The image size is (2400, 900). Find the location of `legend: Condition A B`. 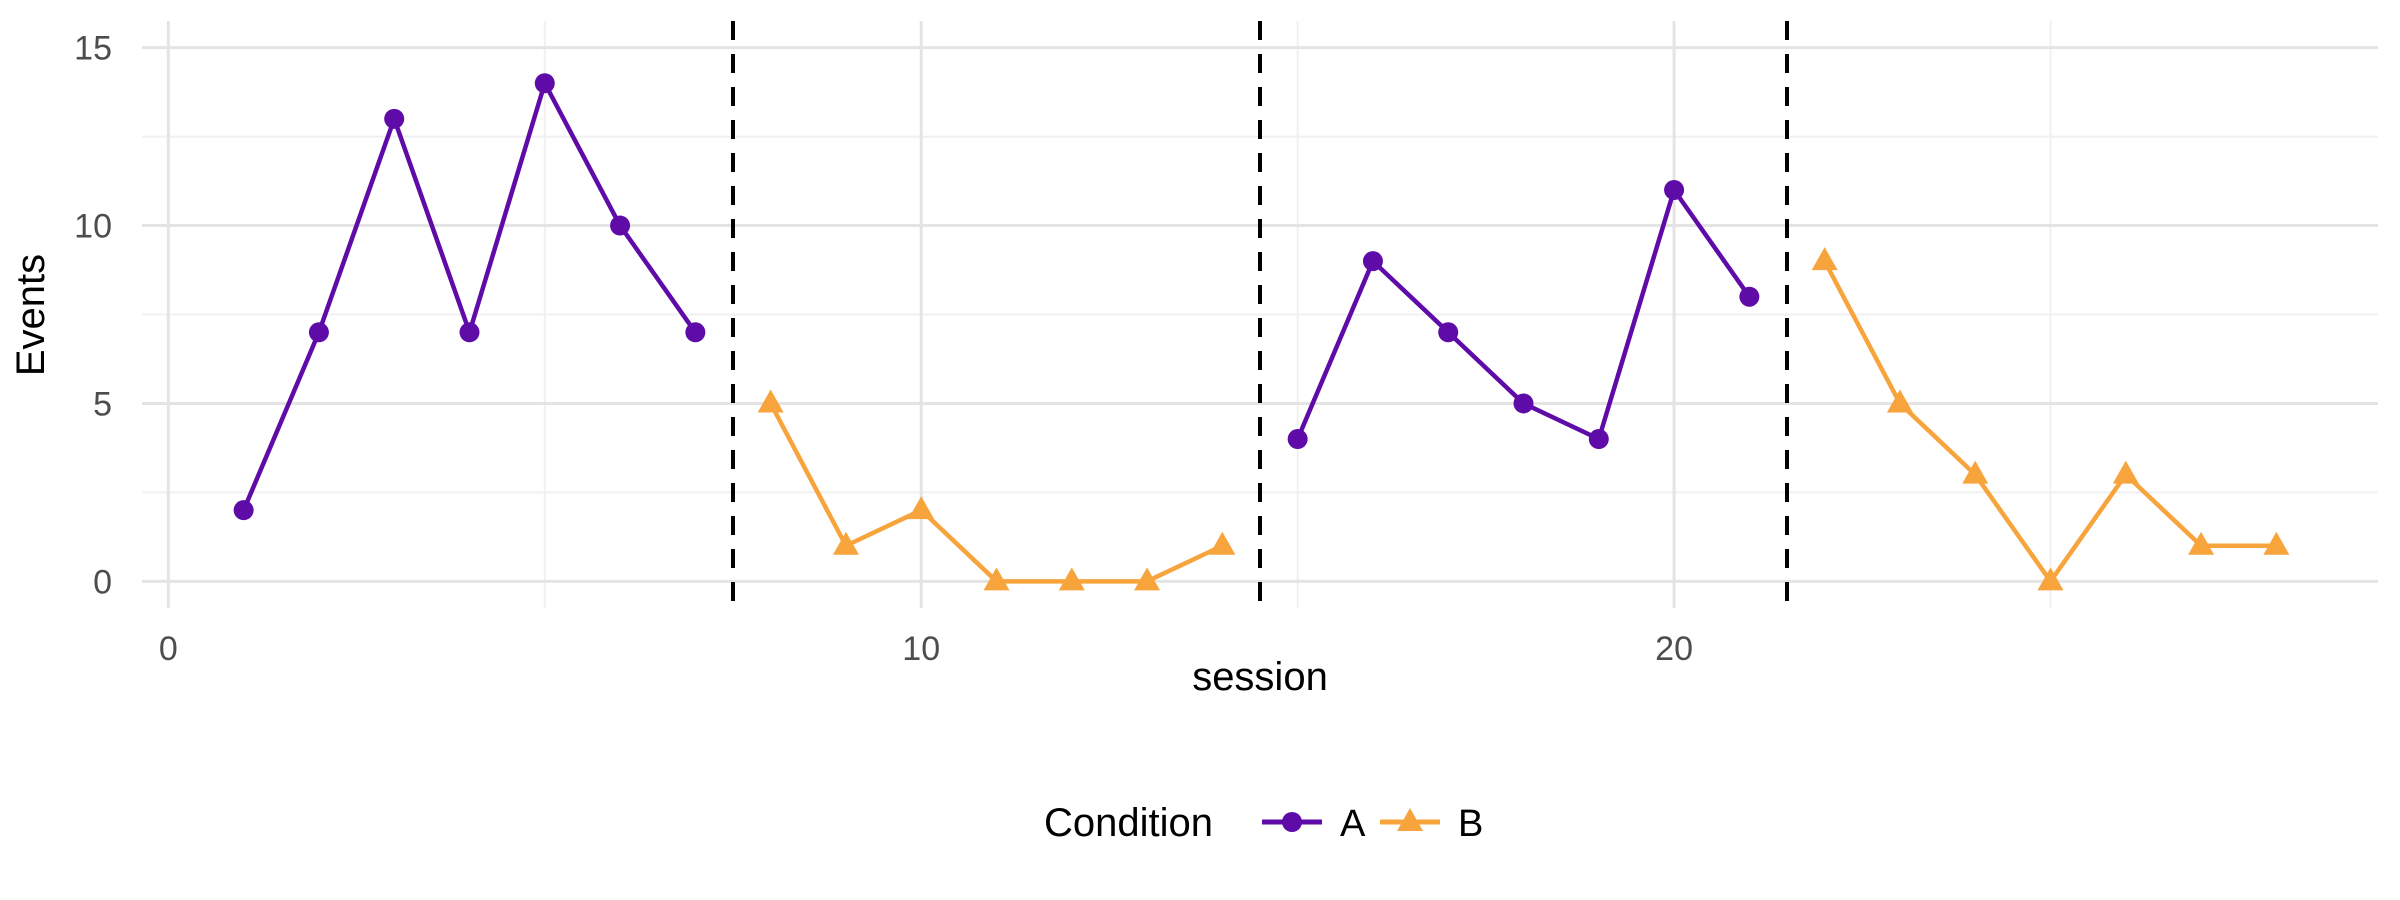

legend: Condition A B is located at coordinates (1263, 823).